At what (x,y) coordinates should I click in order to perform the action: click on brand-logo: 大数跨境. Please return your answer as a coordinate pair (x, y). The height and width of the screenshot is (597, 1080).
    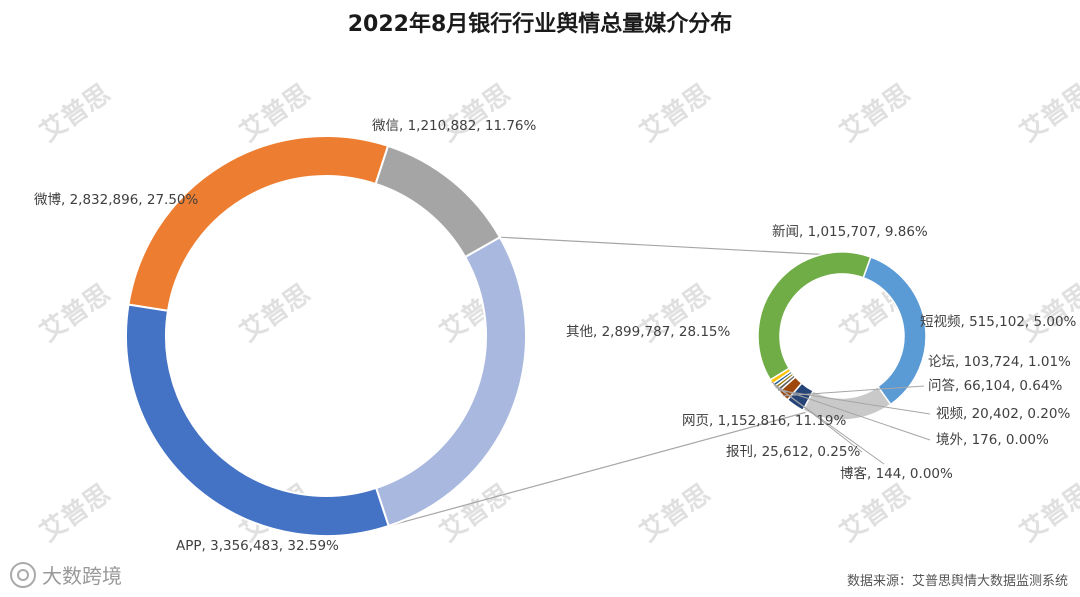
    Looking at the image, I should click on (66, 574).